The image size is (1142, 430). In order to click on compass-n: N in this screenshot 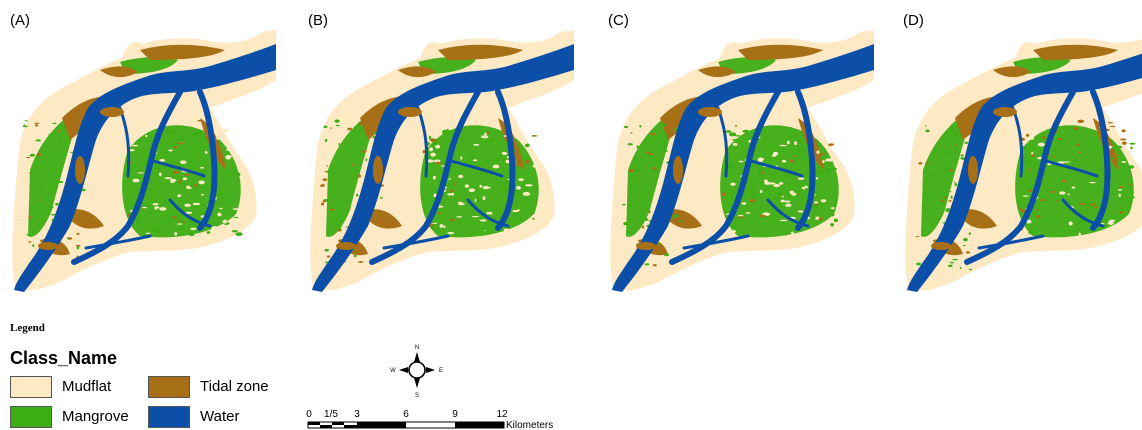, I will do `click(417, 348)`.